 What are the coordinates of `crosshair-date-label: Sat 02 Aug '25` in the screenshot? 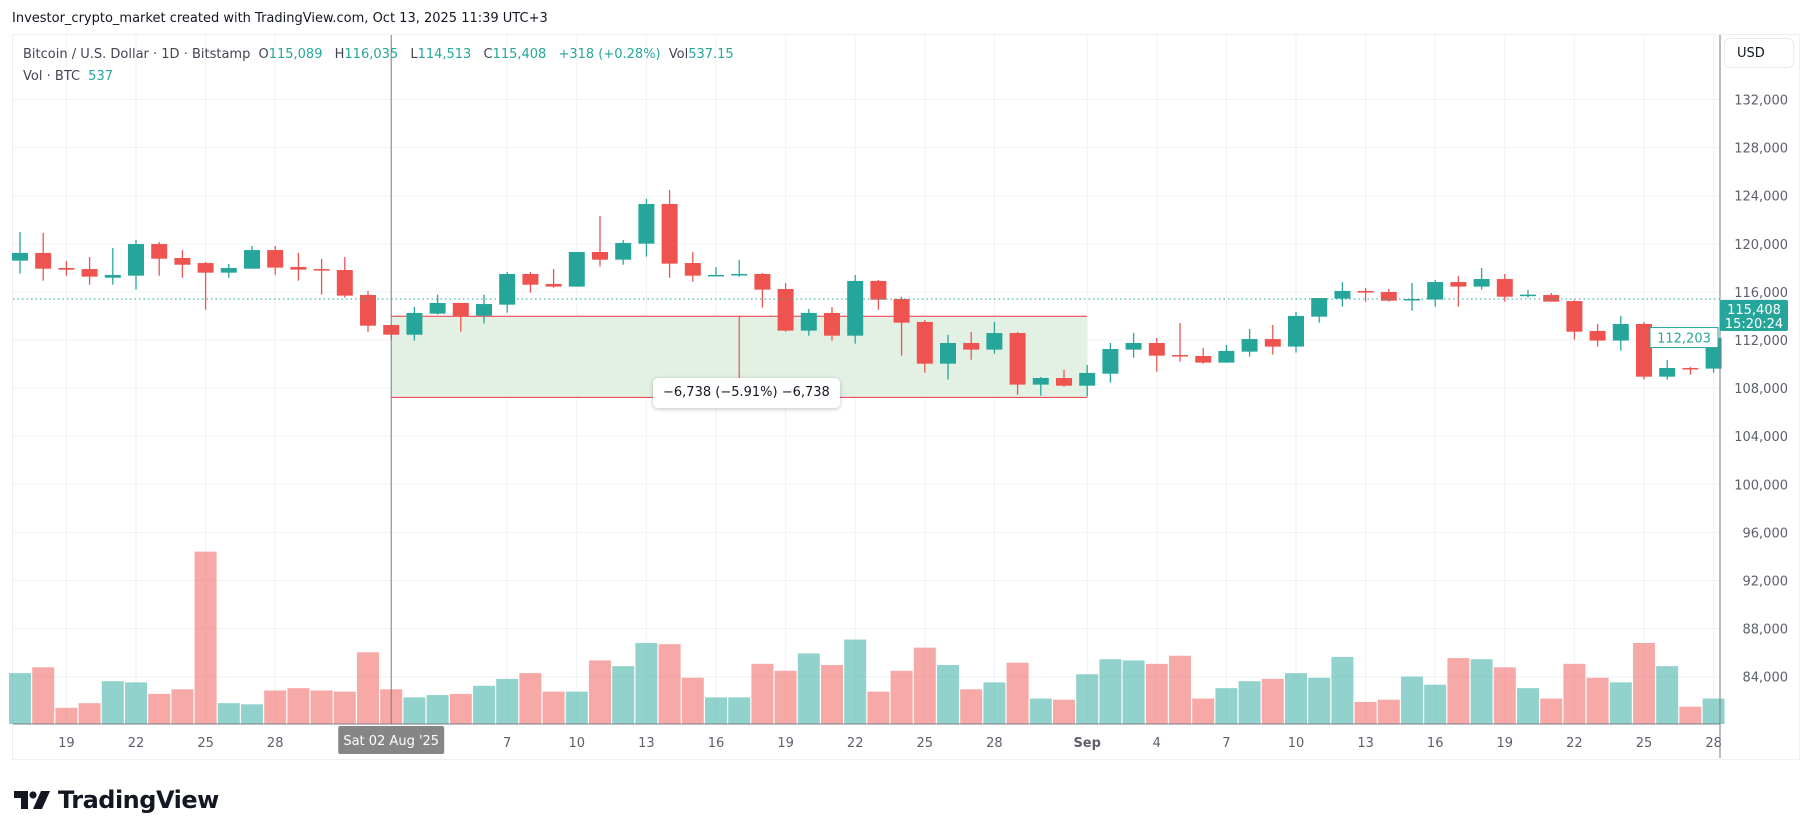 It's located at (391, 741).